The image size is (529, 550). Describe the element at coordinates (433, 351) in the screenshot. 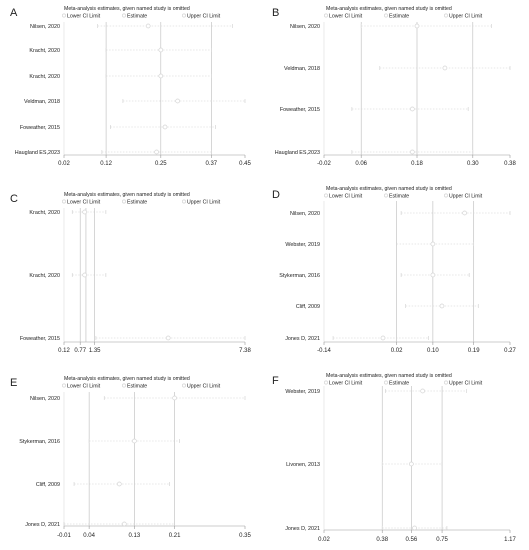

I see `x-tick-label: 0.10` at that location.